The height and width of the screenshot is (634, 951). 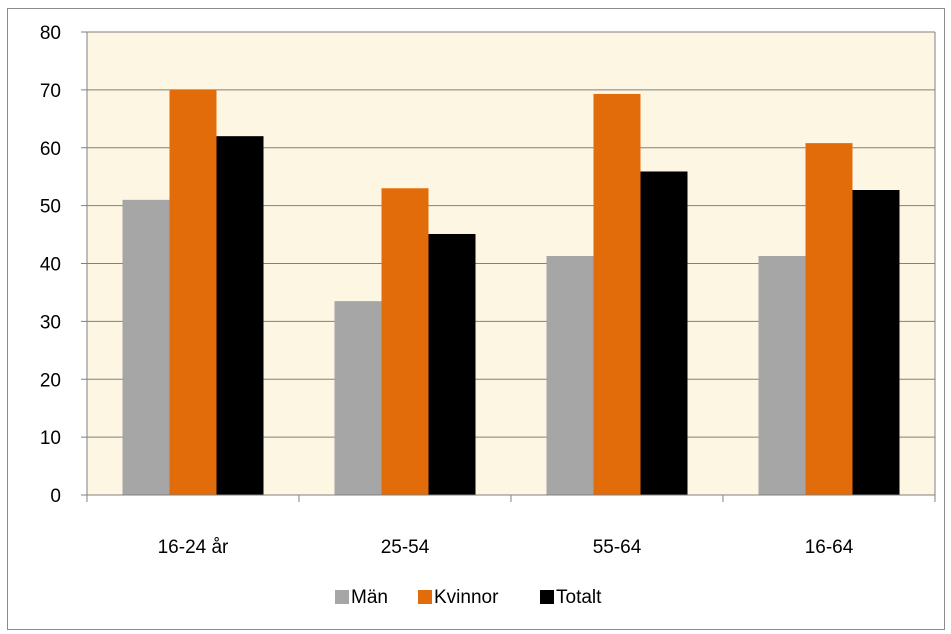 I want to click on y-tick-label: 0, so click(x=55, y=496).